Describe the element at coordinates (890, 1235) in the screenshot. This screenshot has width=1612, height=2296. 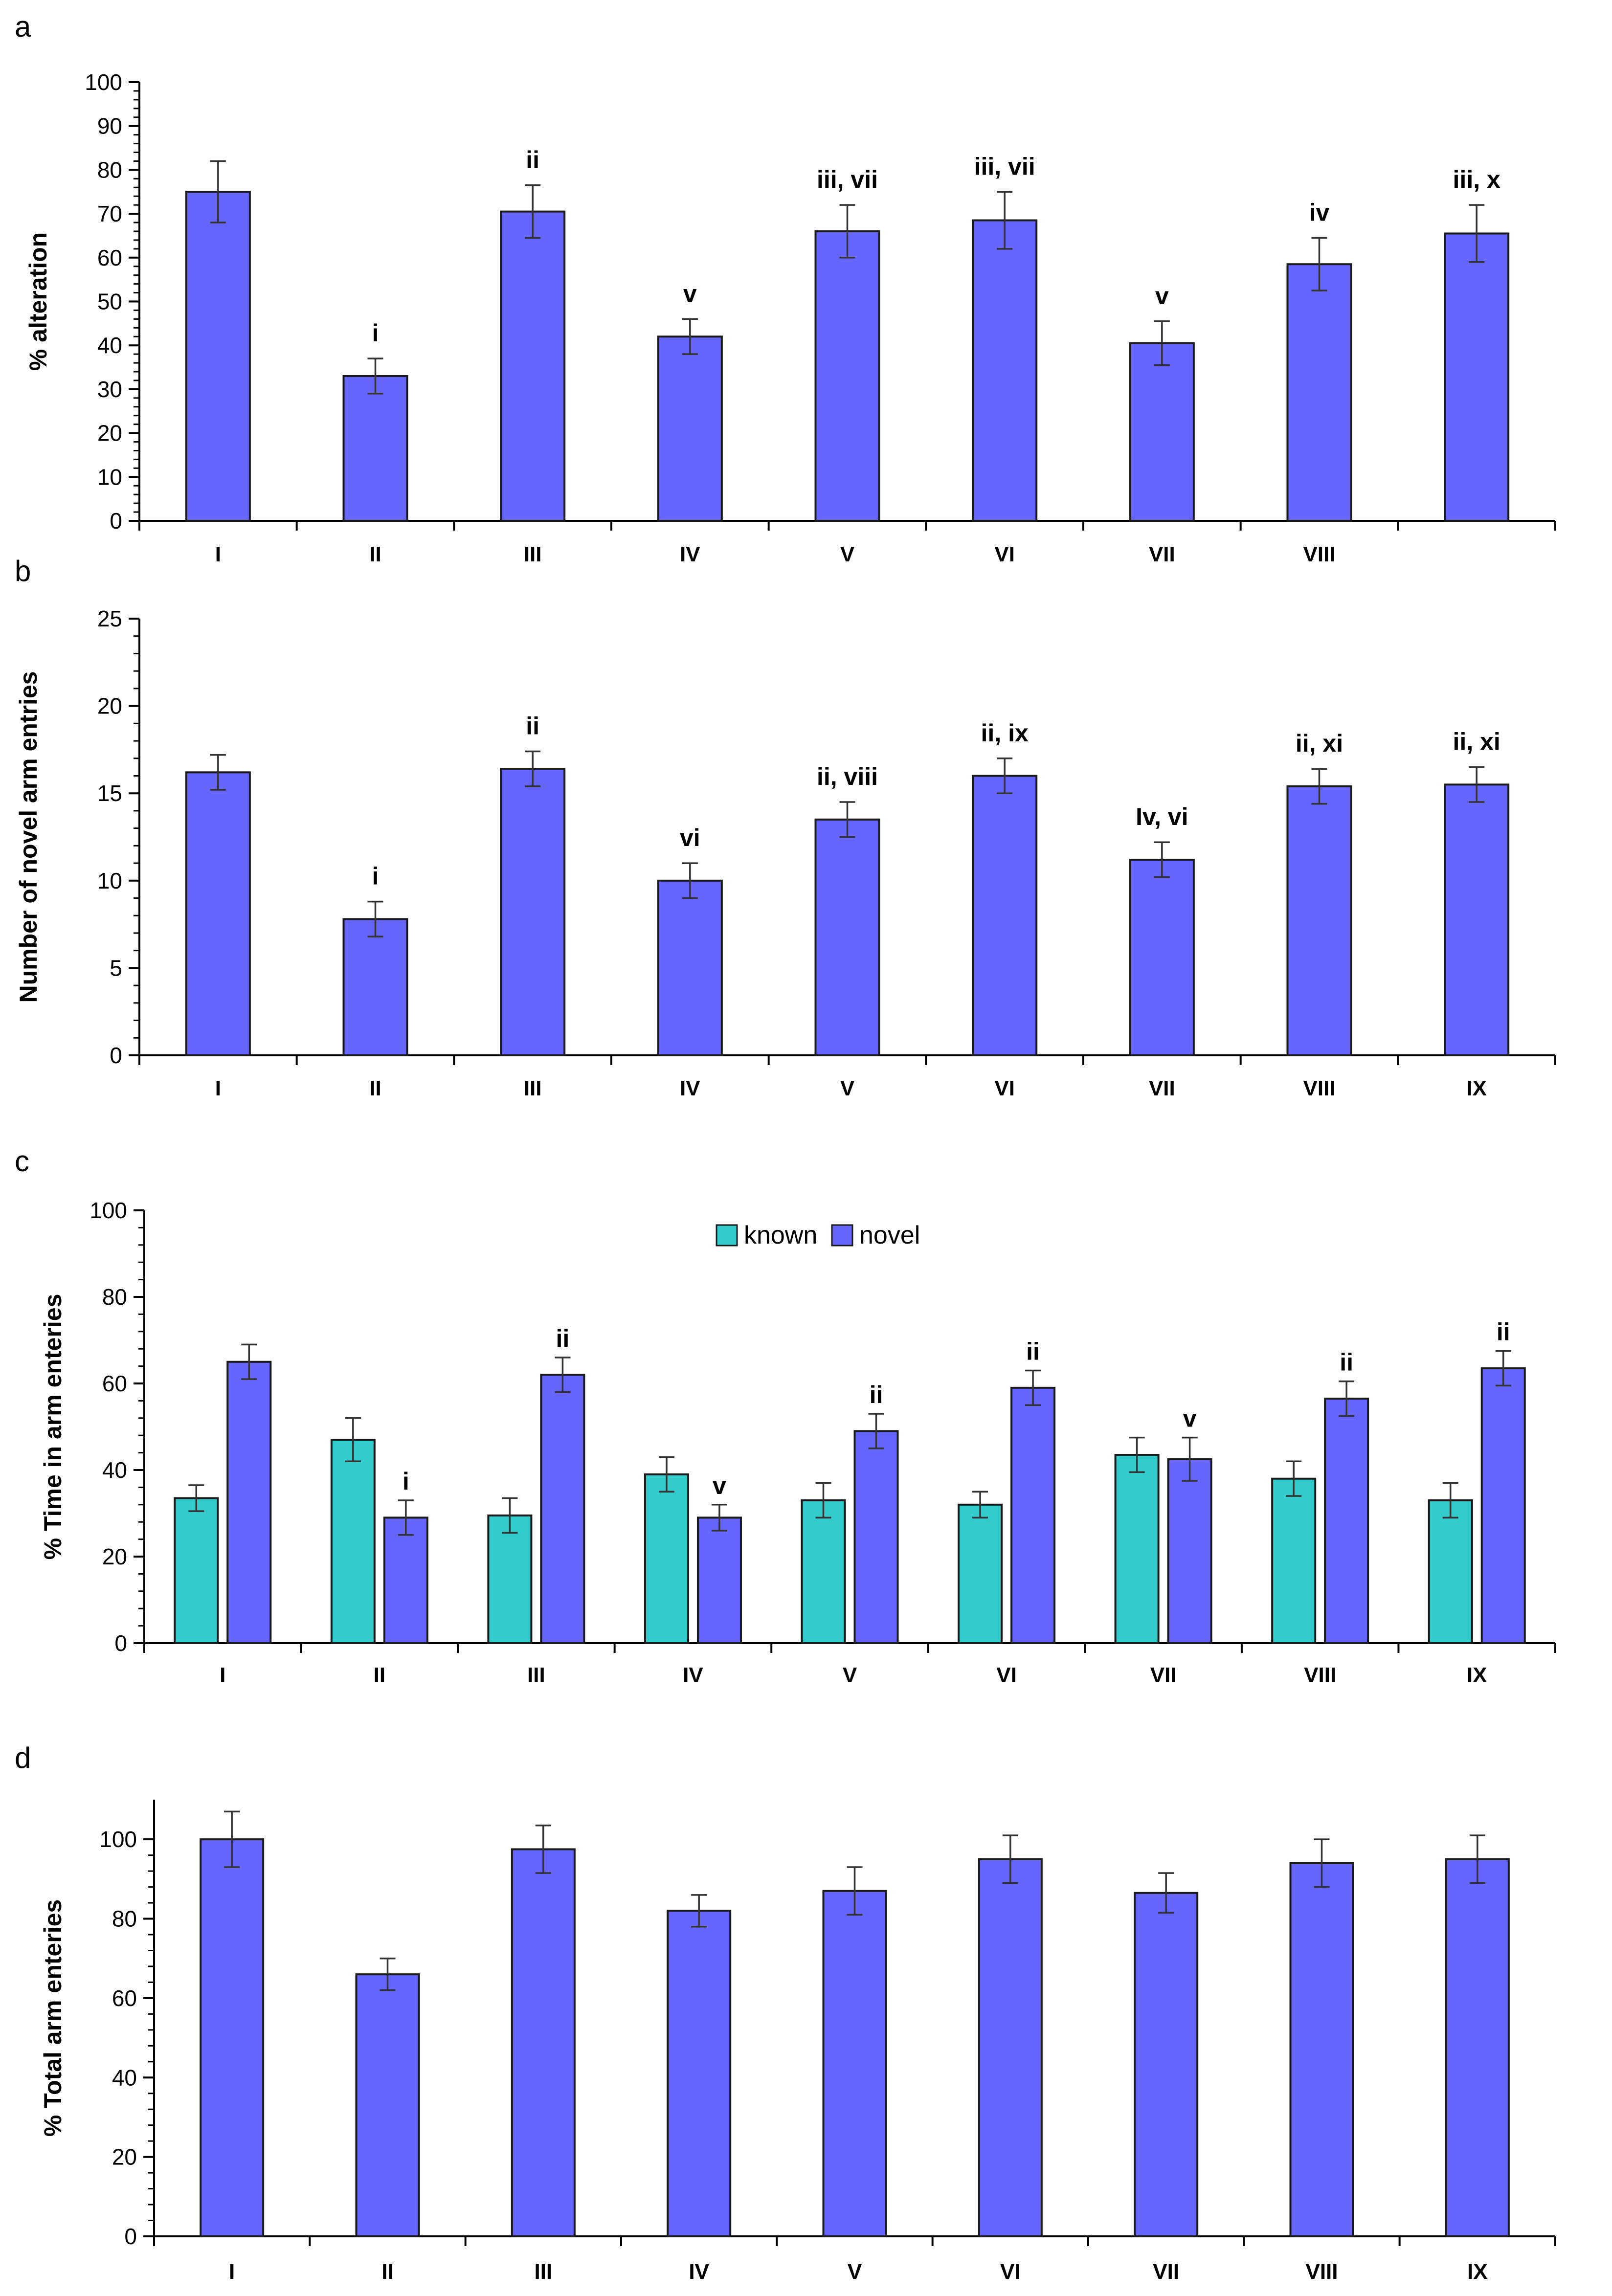
I see `legend-label-novel: novel` at that location.